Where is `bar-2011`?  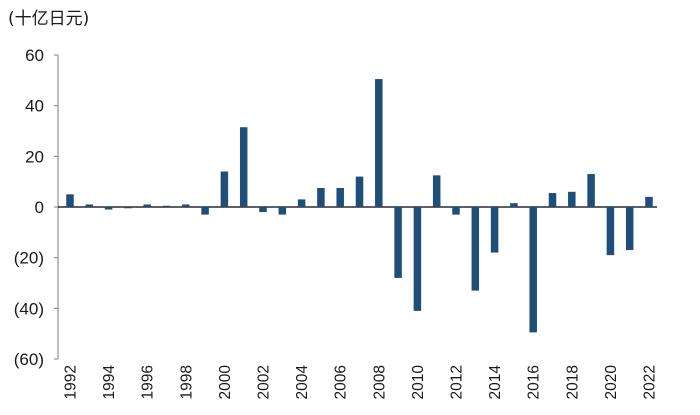
bar-2011 is located at coordinates (436, 191).